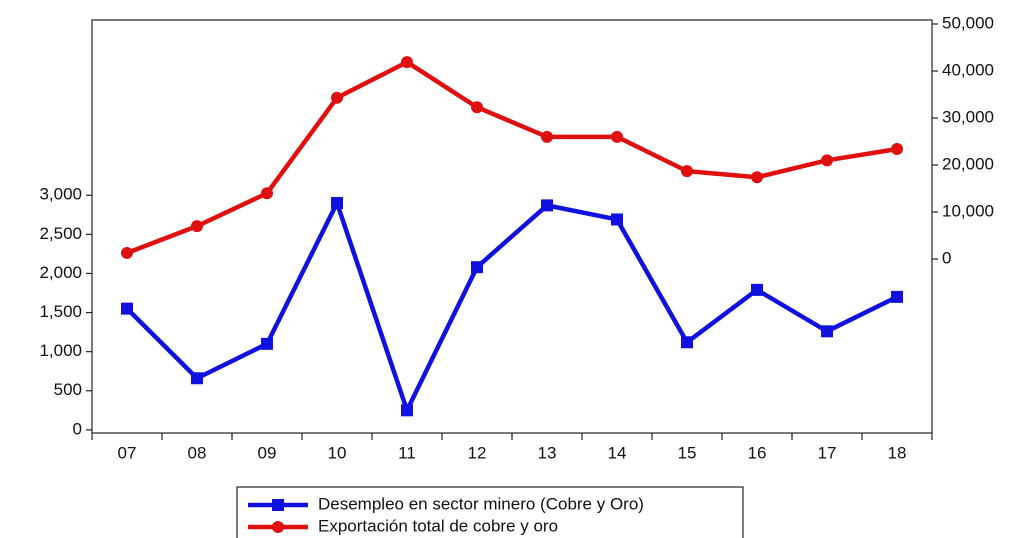  What do you see at coordinates (968, 69) in the screenshot?
I see `y2-tick-label: 40,000` at bounding box center [968, 69].